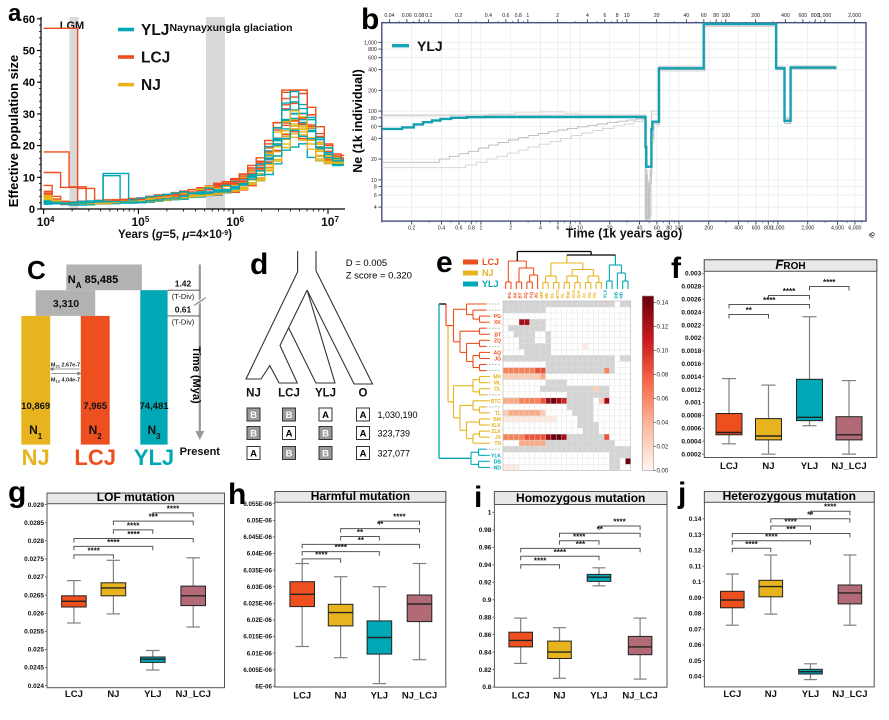 The height and width of the screenshot is (720, 889). What do you see at coordinates (183, 284) in the screenshot?
I see `svg-text: 1.42` at bounding box center [183, 284].